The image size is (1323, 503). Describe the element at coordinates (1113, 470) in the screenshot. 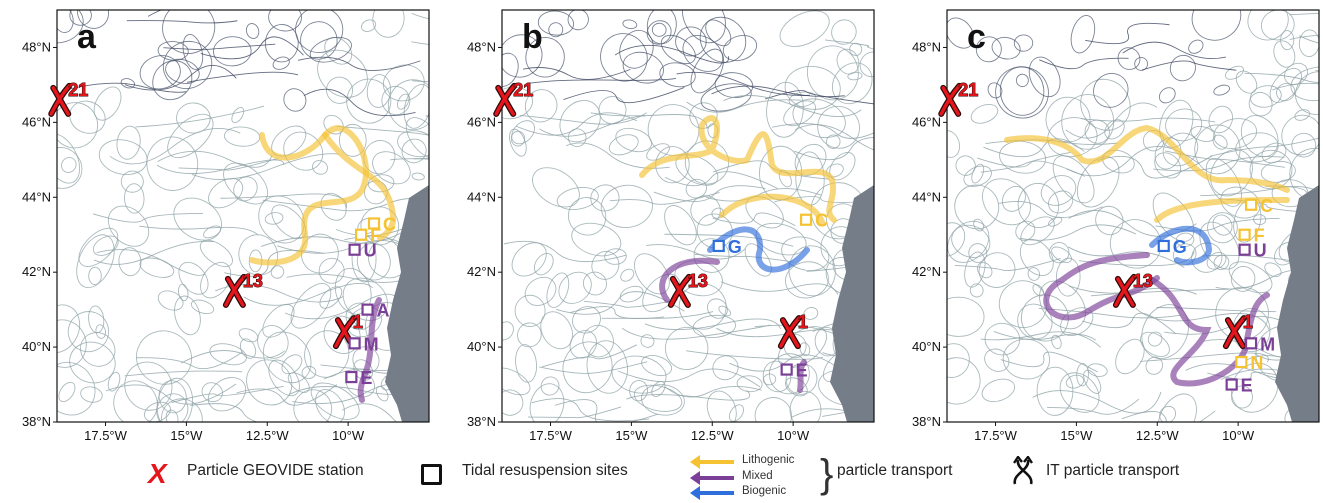

I see `legend-it-label: IT particle transport` at that location.